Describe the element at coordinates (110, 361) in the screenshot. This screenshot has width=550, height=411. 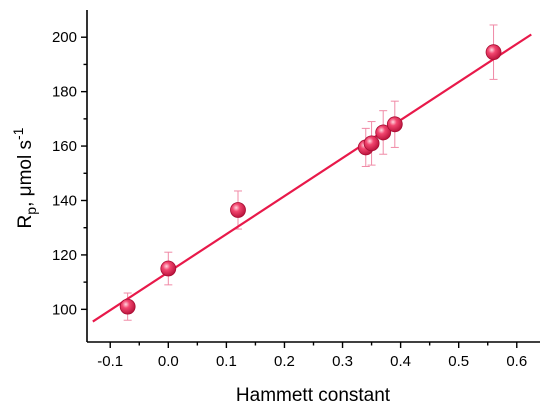
I see `x-tick-label: -0.1` at that location.